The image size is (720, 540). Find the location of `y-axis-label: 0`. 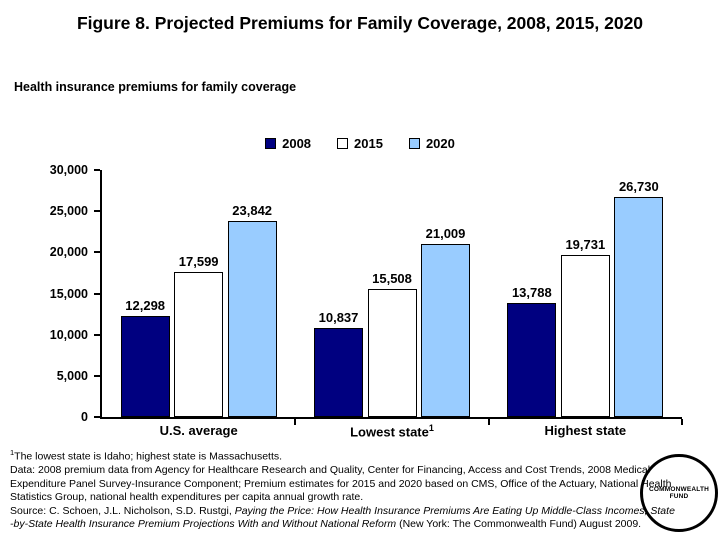

y-axis-label: 0 is located at coordinates (84, 417).